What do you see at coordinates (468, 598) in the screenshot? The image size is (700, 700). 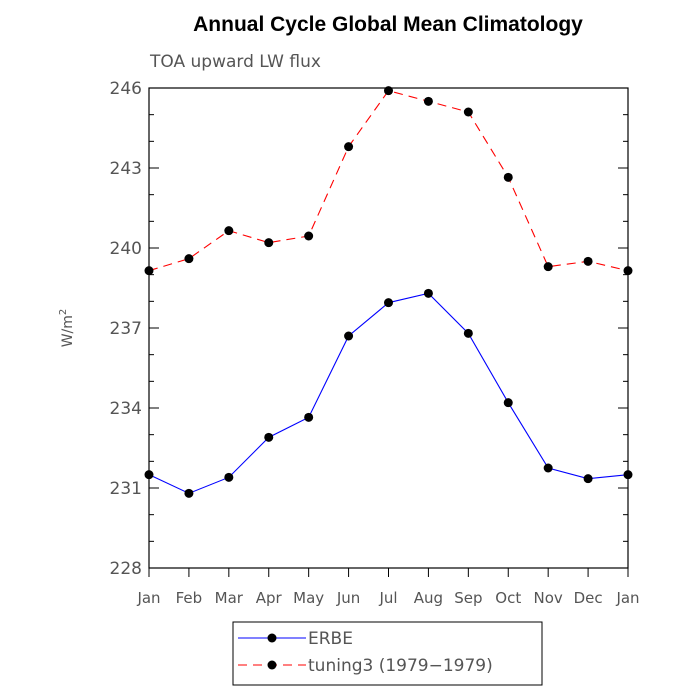 I see `x-tick-label: Sep` at bounding box center [468, 598].